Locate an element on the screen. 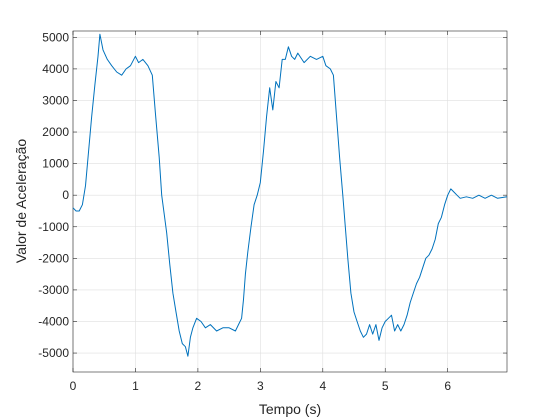  y-tick-label: -1000 is located at coordinates (53, 227).